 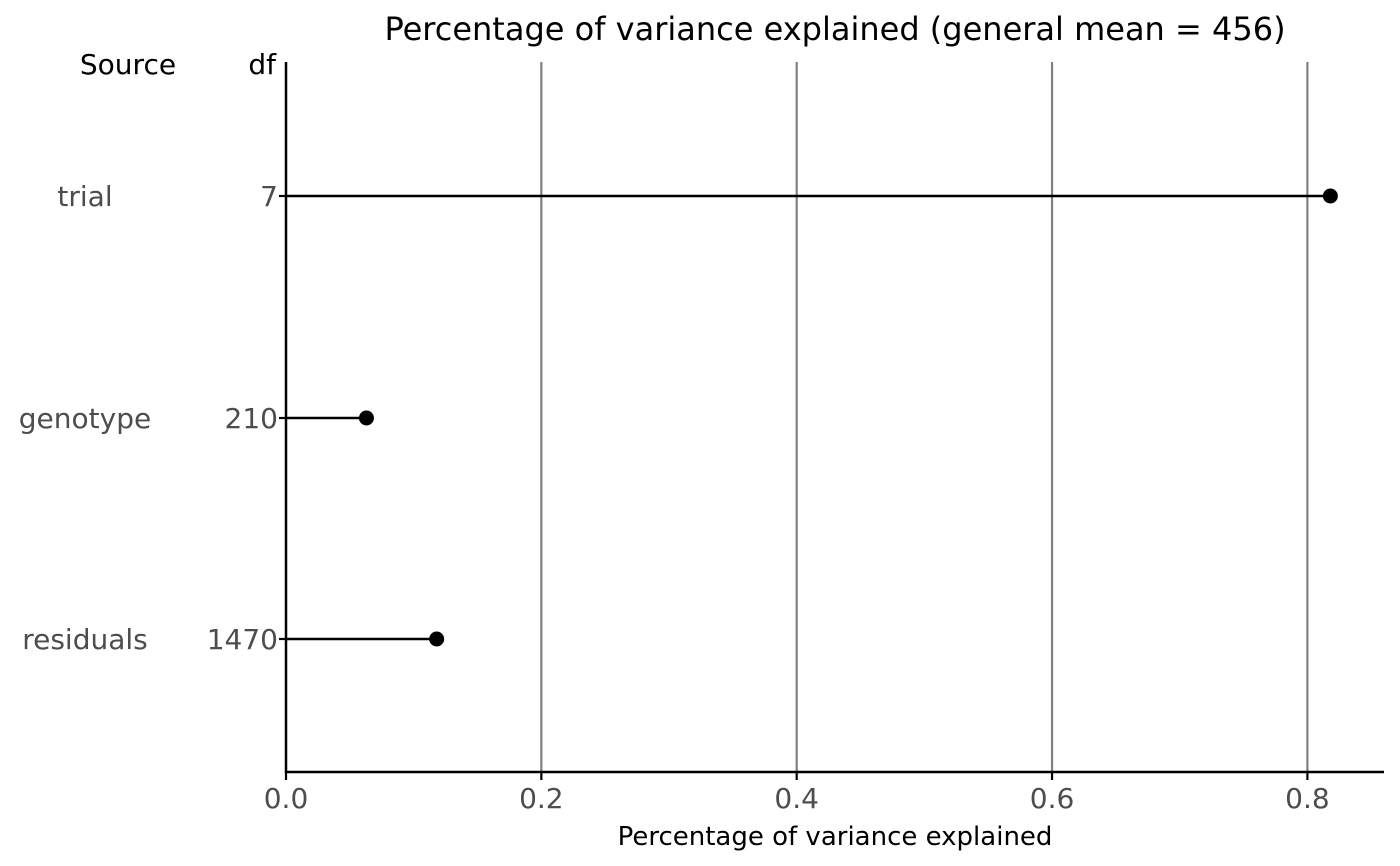 I want to click on row-label-df: 1470, so click(x=242, y=639).